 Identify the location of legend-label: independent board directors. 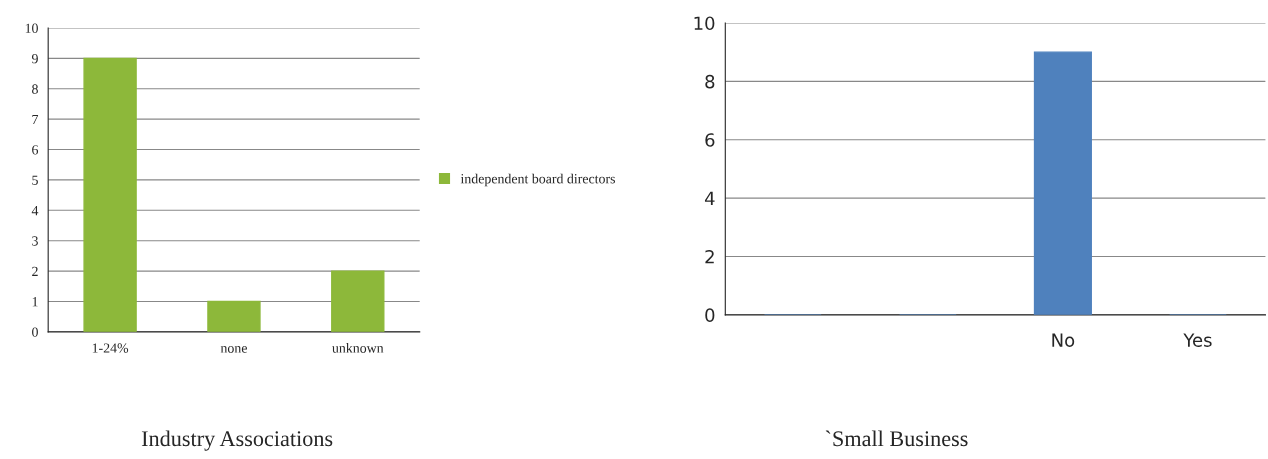
(538, 180).